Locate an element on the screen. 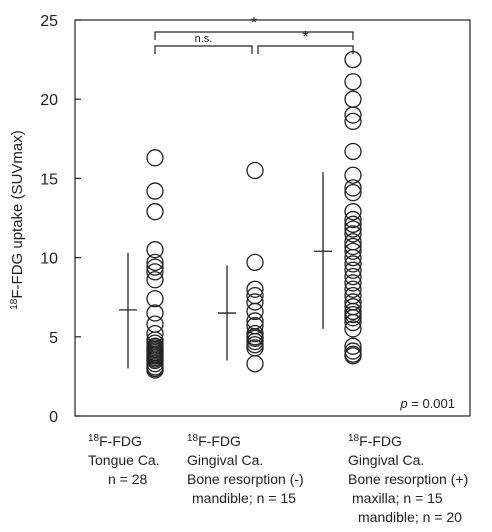 The width and height of the screenshot is (492, 532). x-label-g0-1: Tongue Ca. is located at coordinates (124, 460).